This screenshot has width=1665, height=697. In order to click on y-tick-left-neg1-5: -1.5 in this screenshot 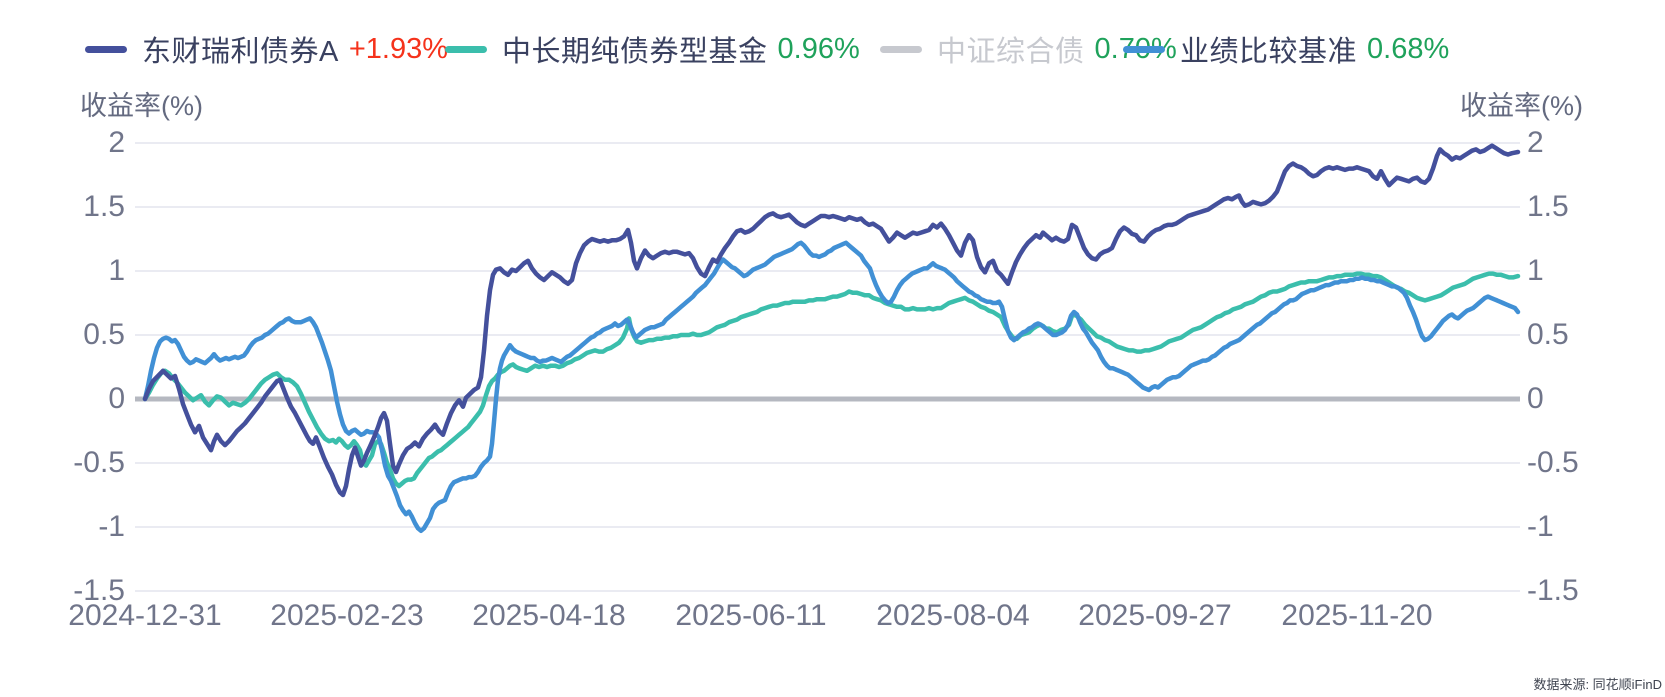, I will do `click(99, 590)`.